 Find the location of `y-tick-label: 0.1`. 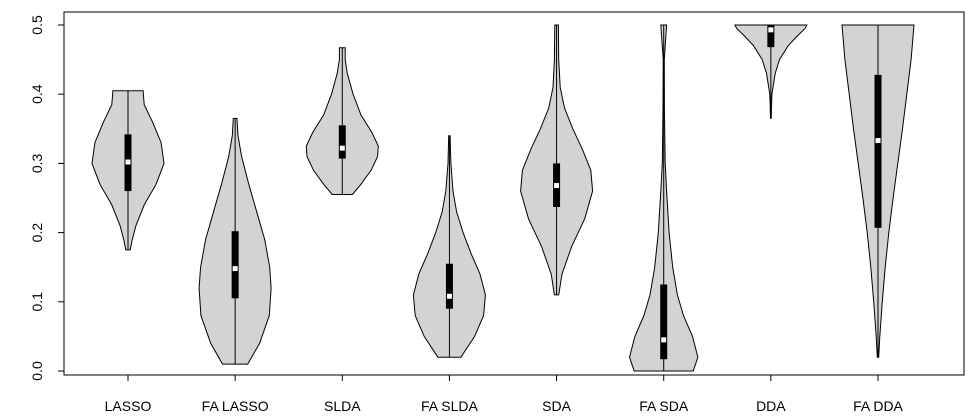

y-tick-label: 0.1 is located at coordinates (37, 302).